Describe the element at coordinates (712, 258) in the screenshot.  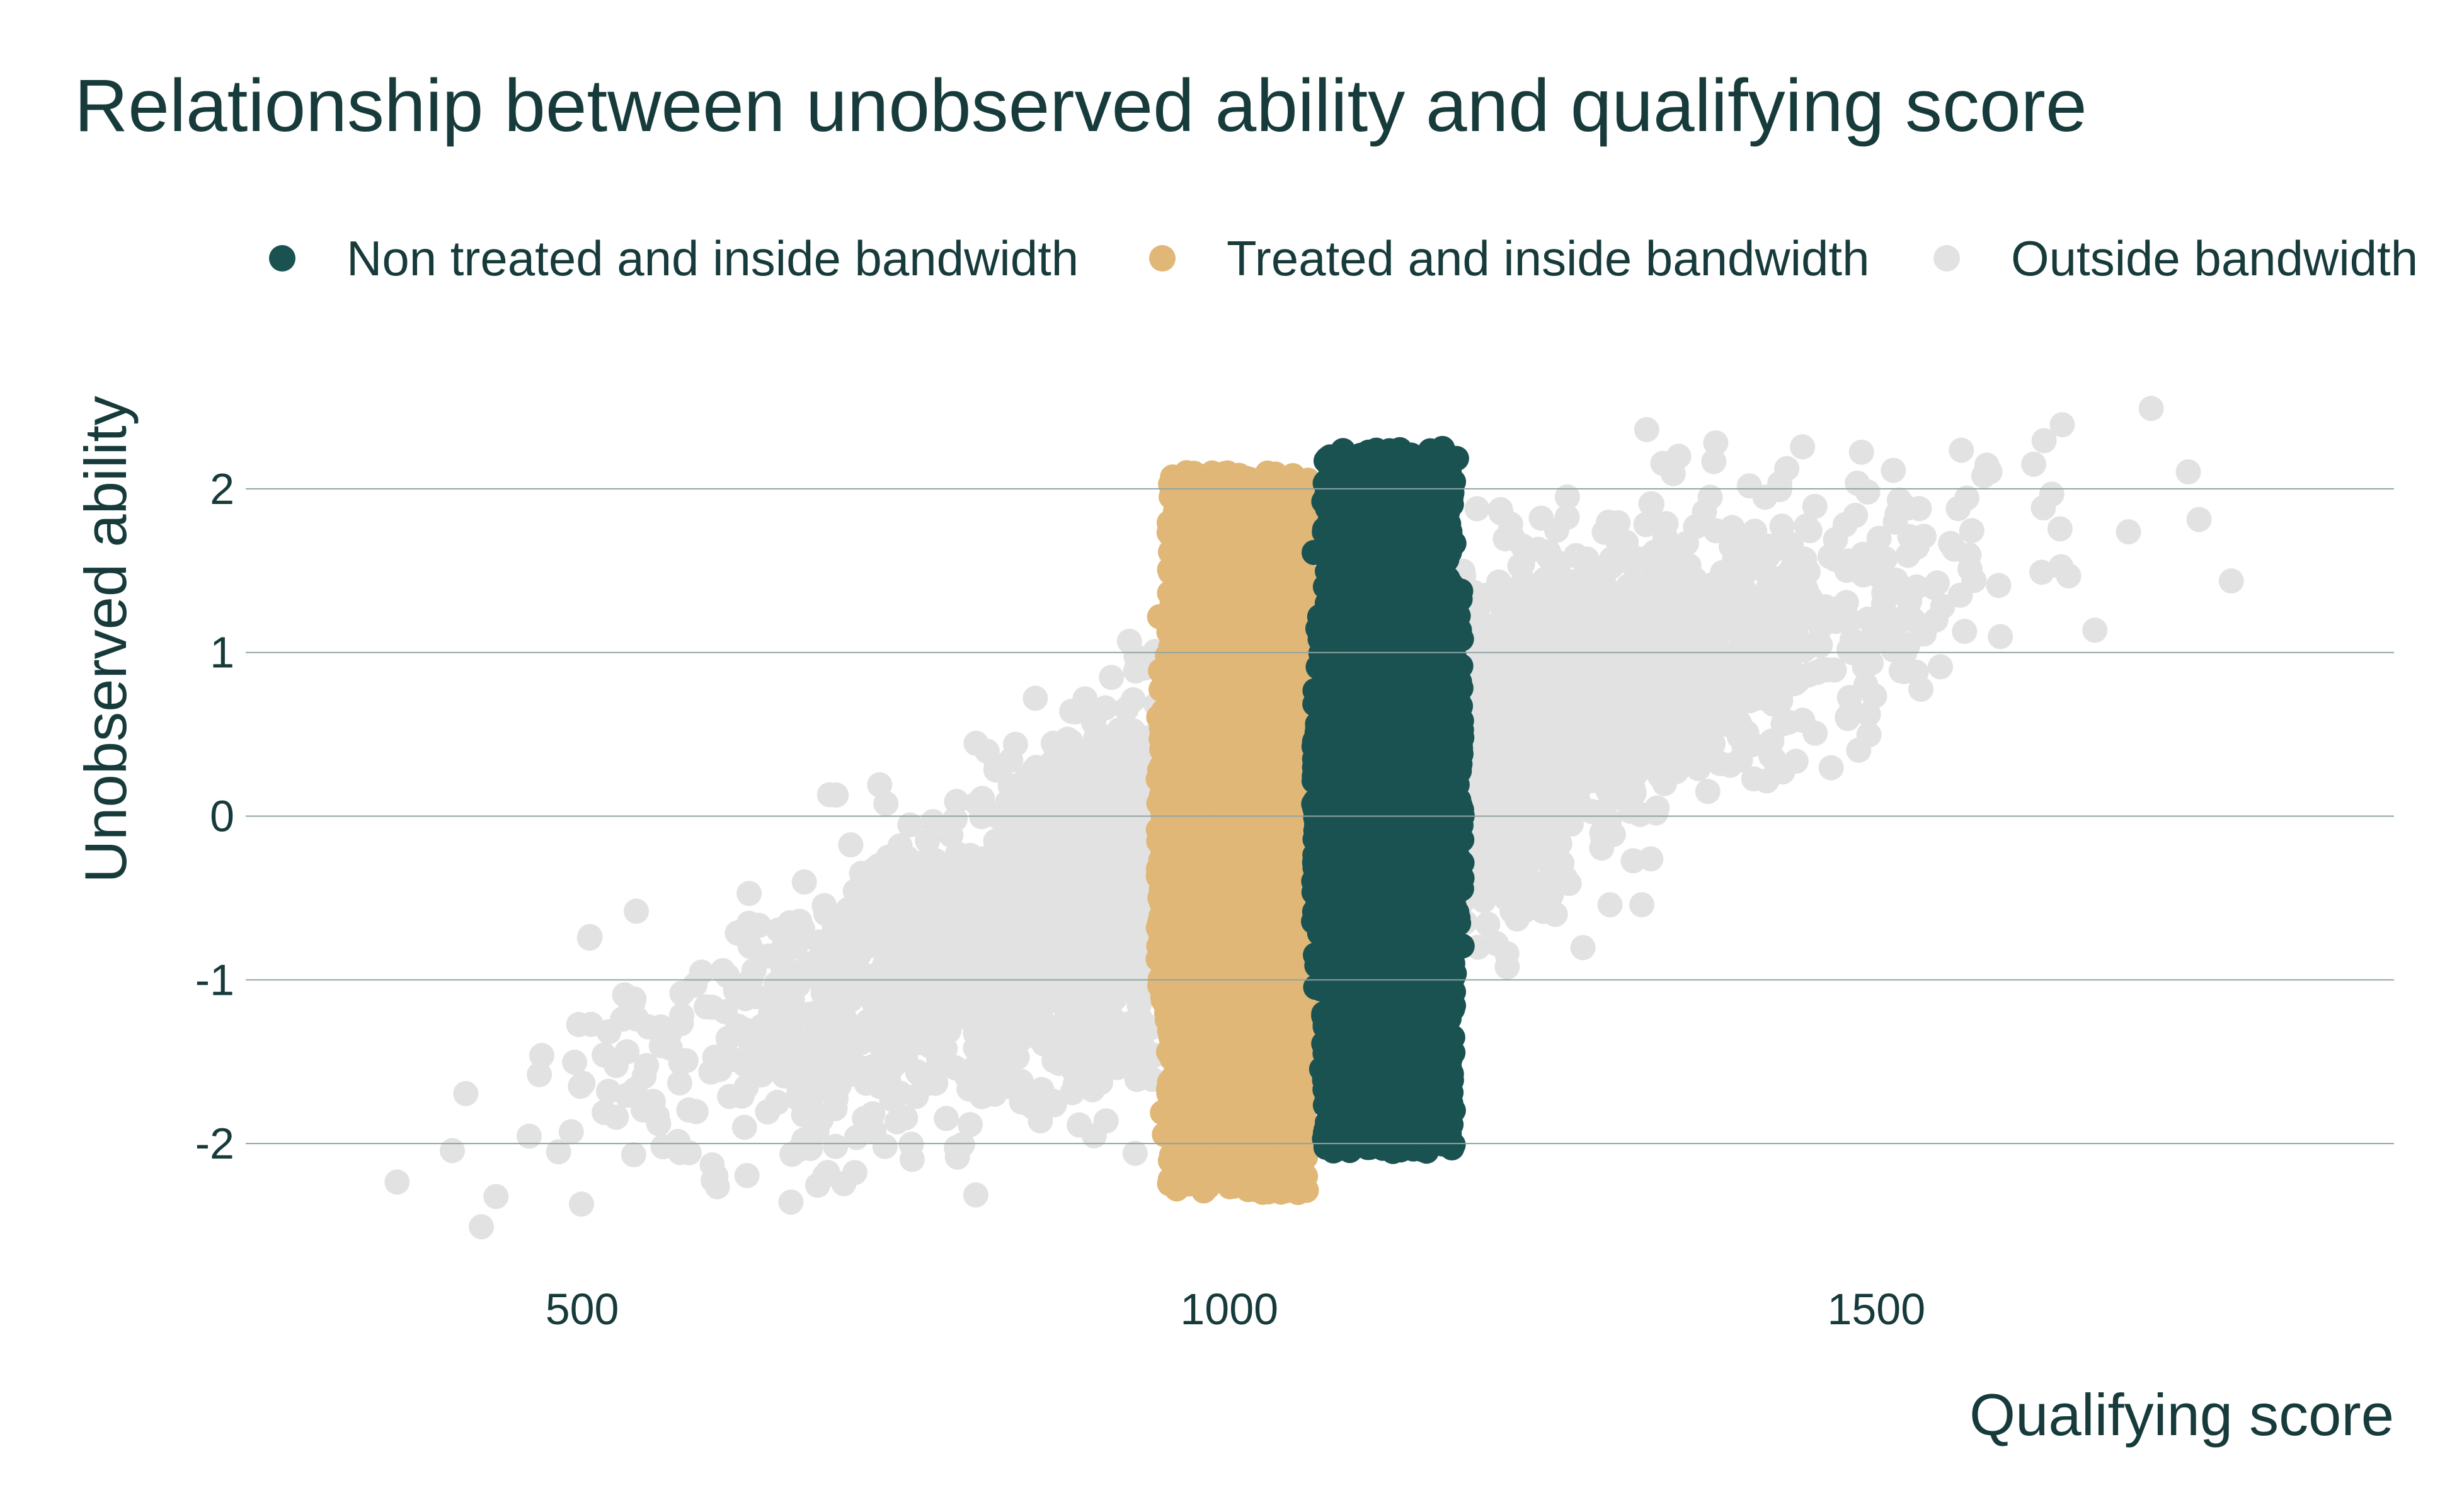
I see `legend-label-1: Non treated and inside bandwidth` at that location.